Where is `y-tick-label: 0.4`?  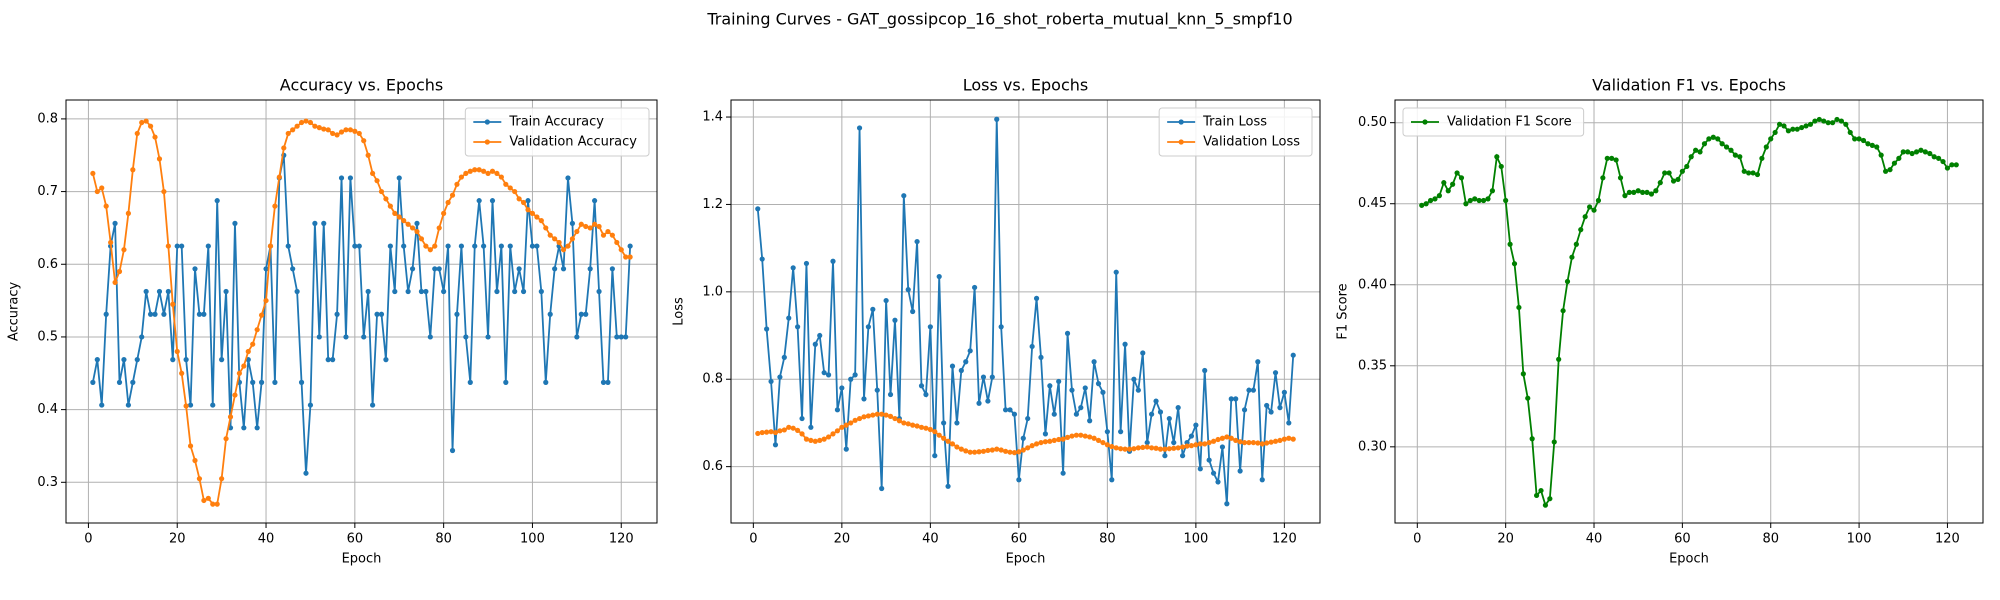
y-tick-label: 0.4 is located at coordinates (47, 409).